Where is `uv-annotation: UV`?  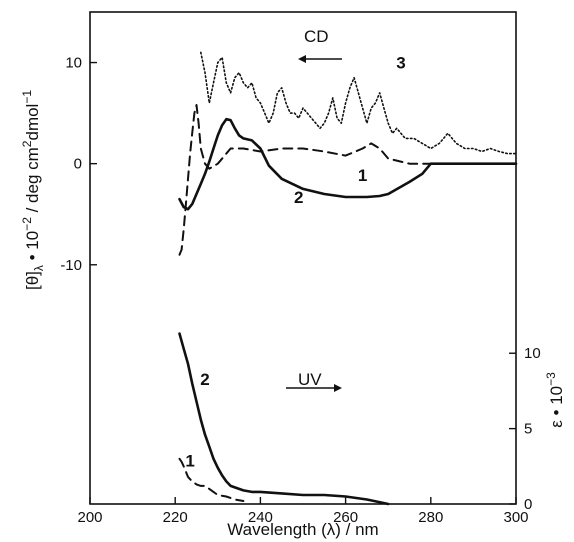 uv-annotation: UV is located at coordinates (310, 379).